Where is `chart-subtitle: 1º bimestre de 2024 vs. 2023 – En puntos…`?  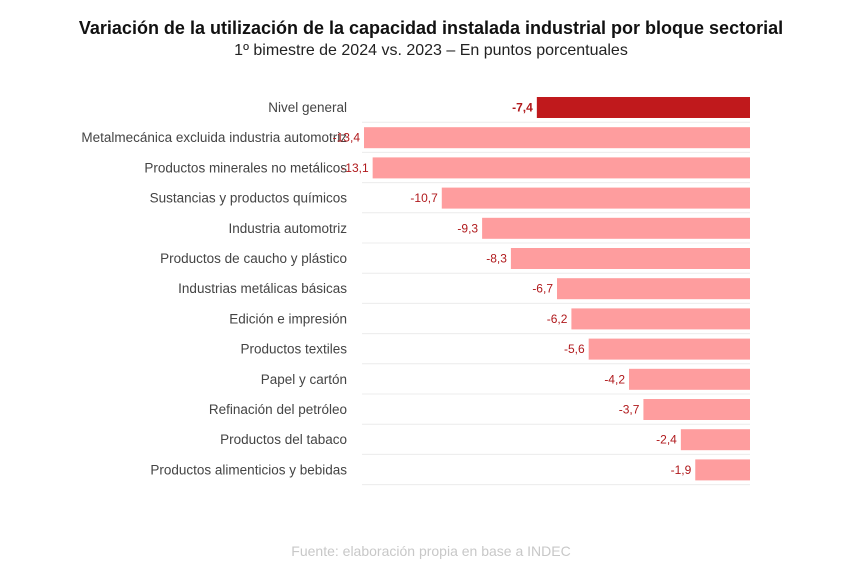 chart-subtitle: 1º bimestre de 2024 vs. 2023 – En puntos… is located at coordinates (431, 50).